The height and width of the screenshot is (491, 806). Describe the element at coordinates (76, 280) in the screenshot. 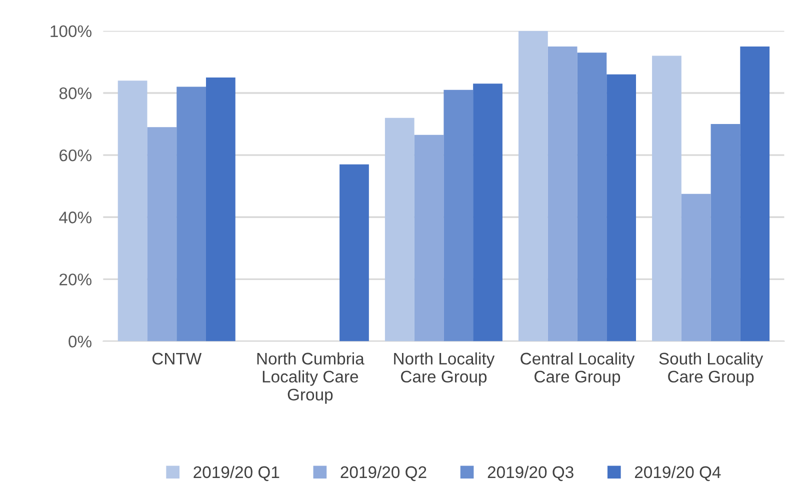

I see `y-tick-label: 20%` at that location.